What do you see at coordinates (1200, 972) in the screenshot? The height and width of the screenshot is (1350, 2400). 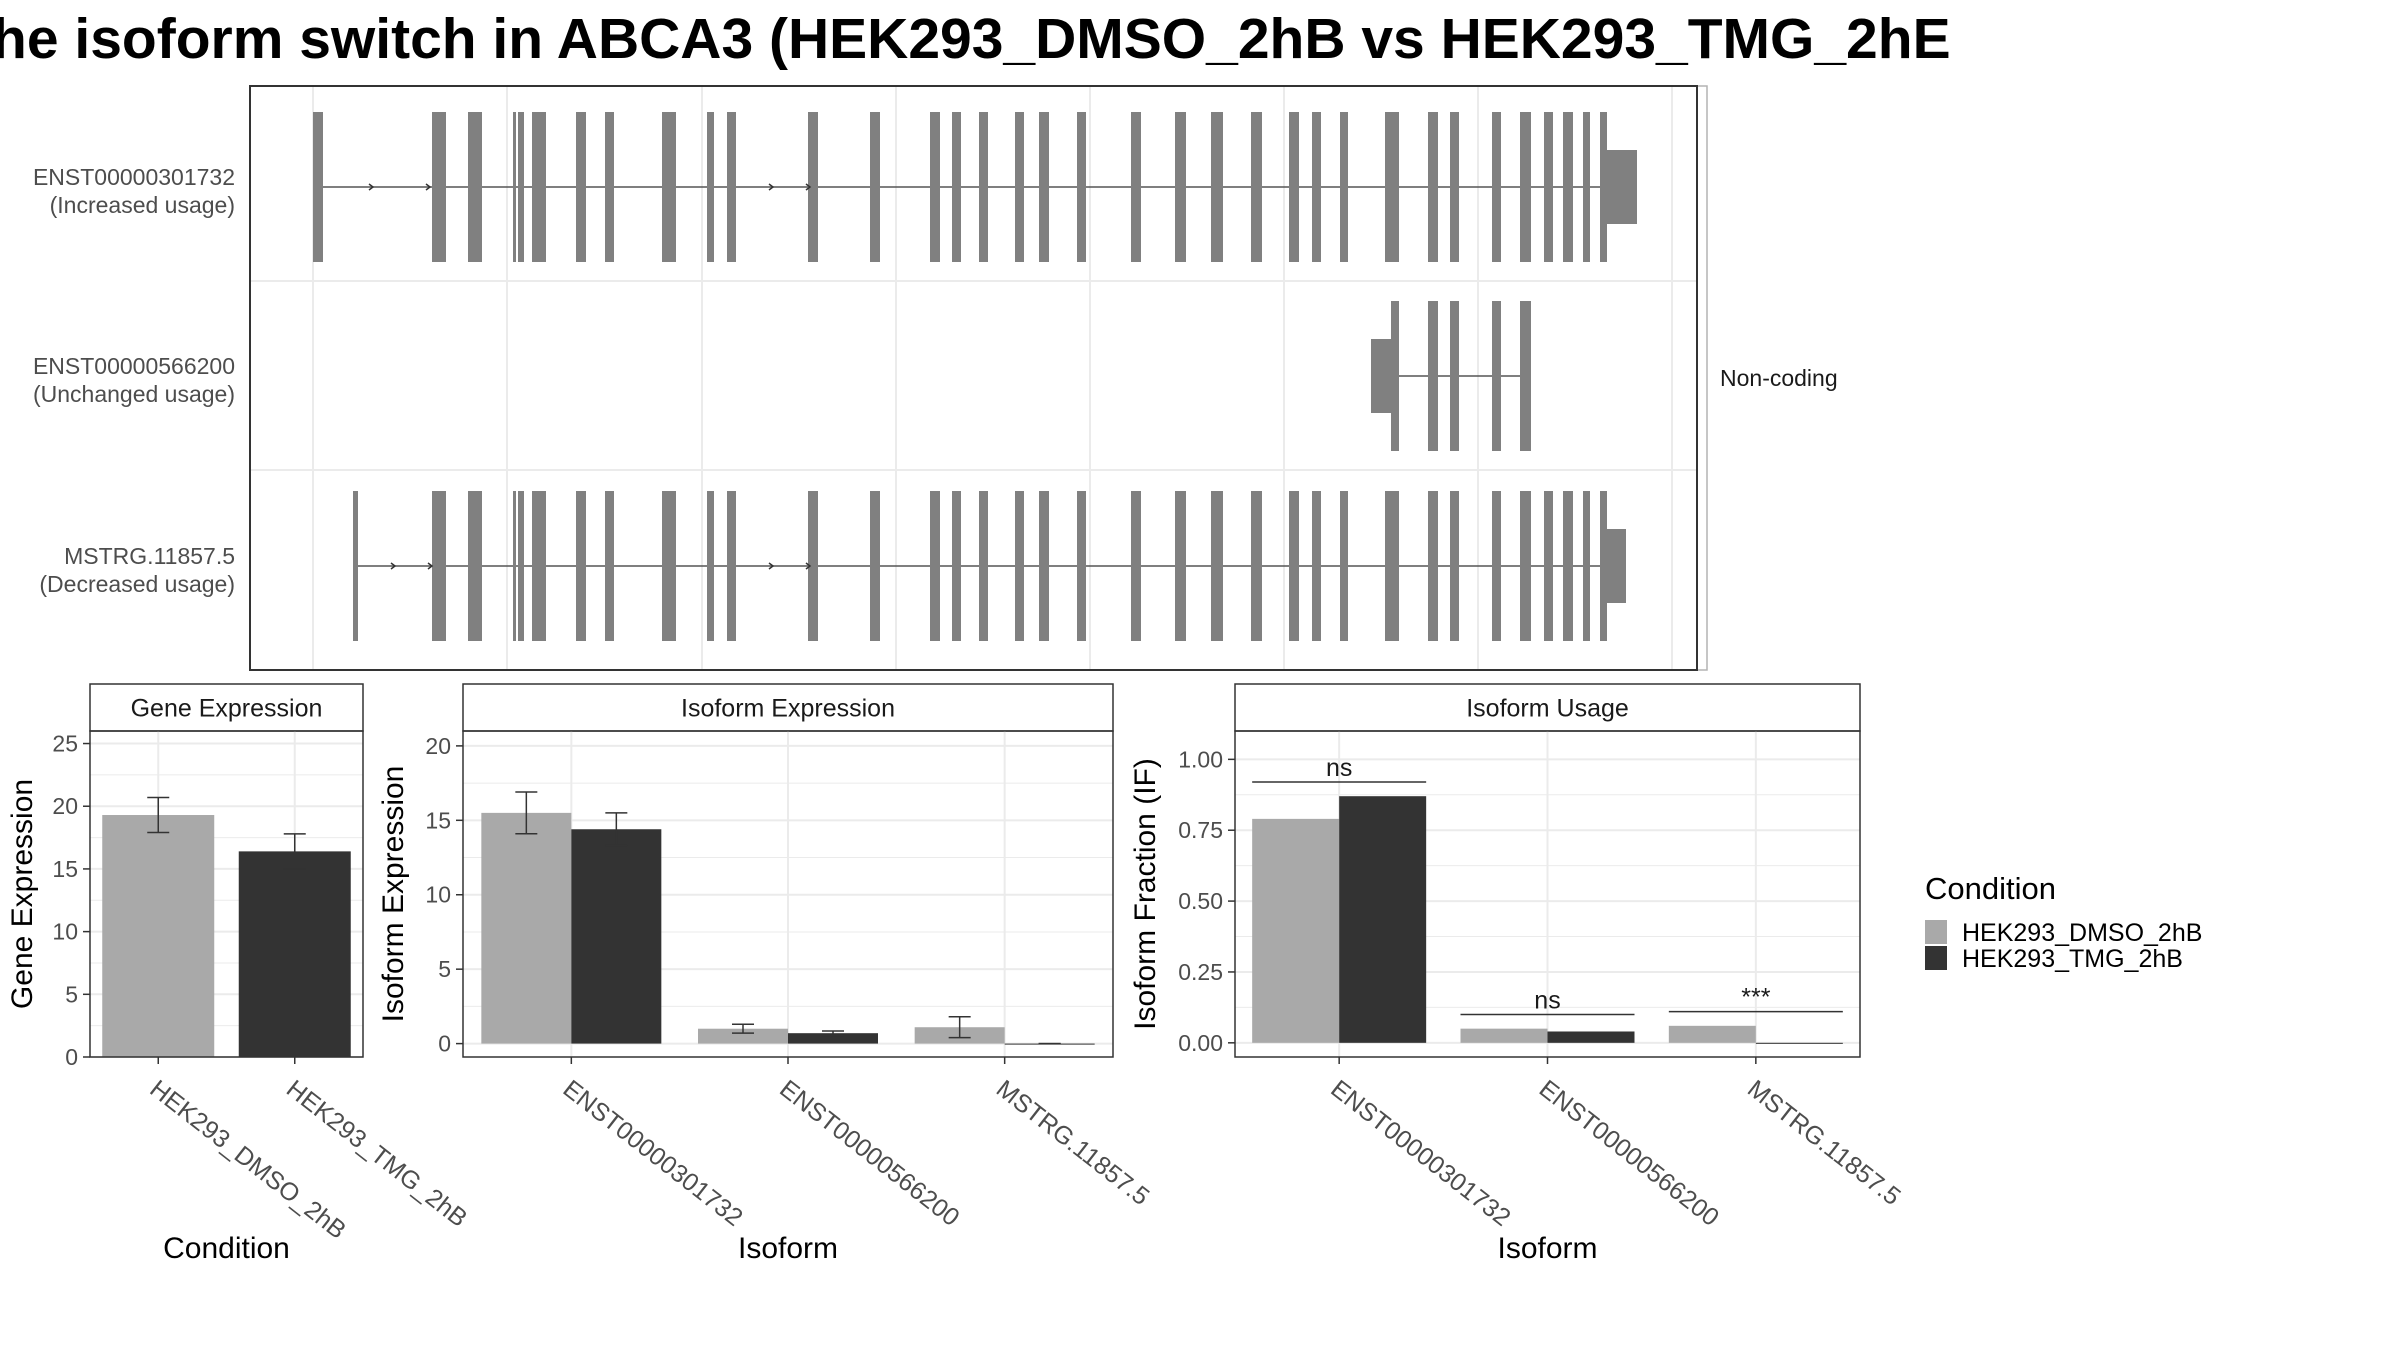 I see `y-tick-label: 0.25` at bounding box center [1200, 972].